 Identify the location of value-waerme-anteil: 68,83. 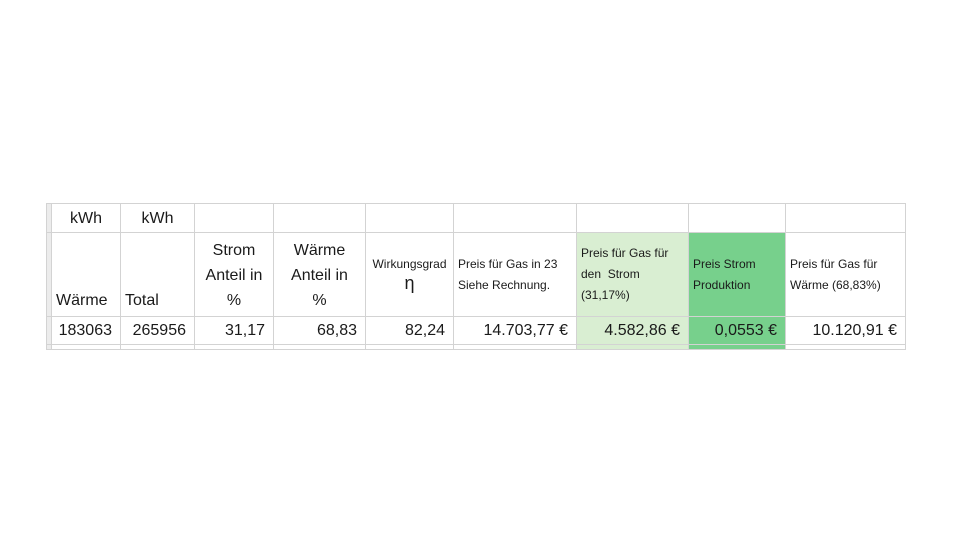
(319, 330).